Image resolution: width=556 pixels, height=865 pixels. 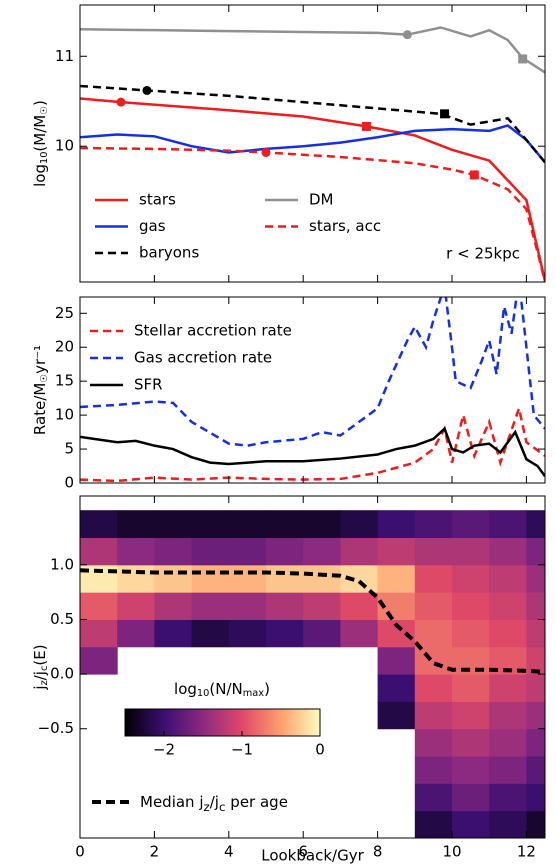 What do you see at coordinates (41, 667) in the screenshot?
I see `y-axis-label: jz/jc(E)` at bounding box center [41, 667].